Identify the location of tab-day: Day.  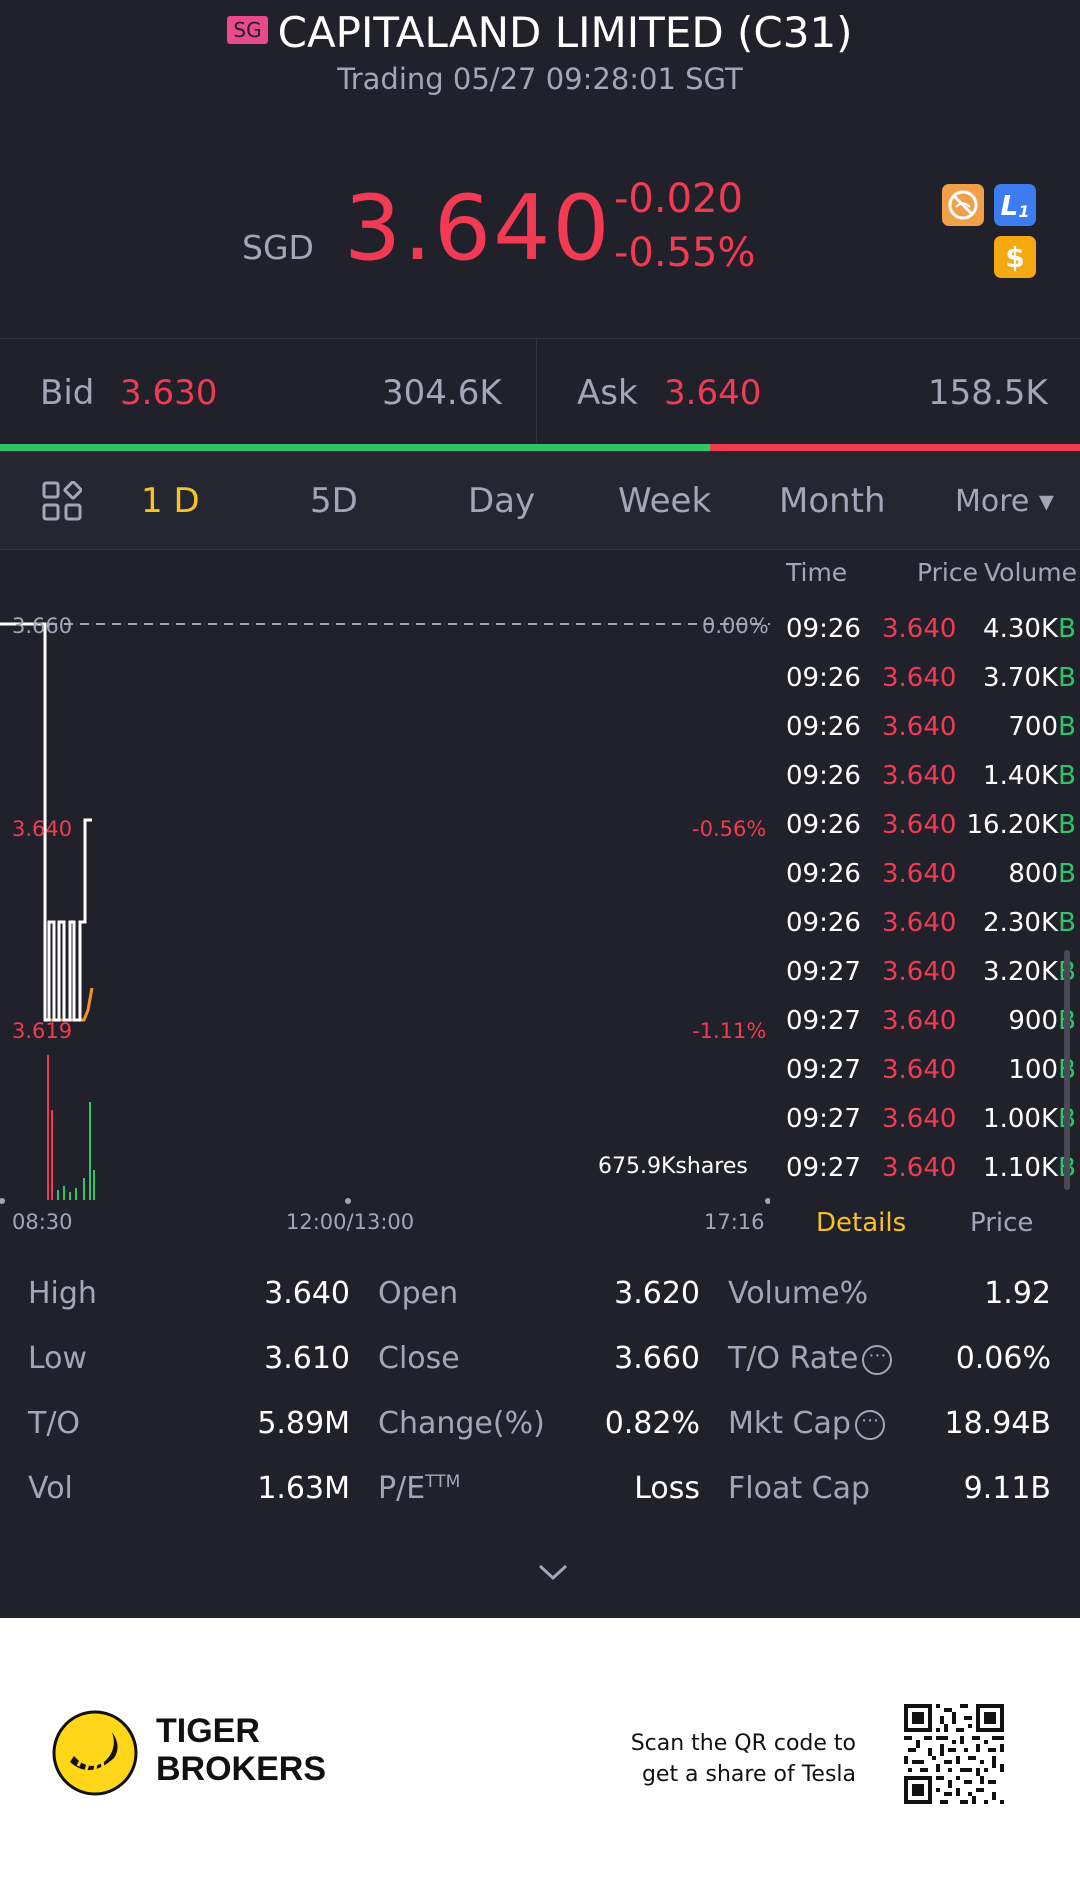
(502, 501).